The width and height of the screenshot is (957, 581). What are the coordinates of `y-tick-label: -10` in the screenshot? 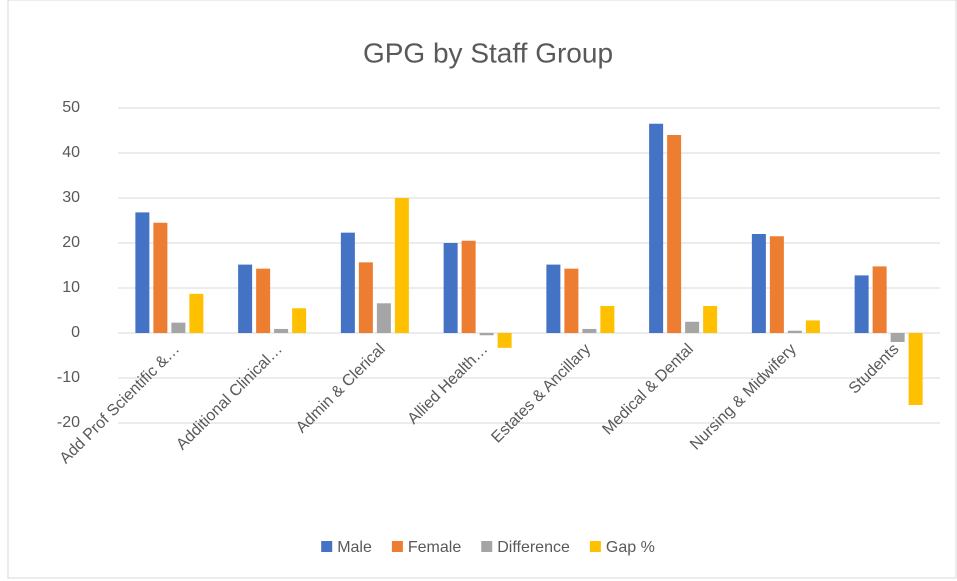 It's located at (68, 377).